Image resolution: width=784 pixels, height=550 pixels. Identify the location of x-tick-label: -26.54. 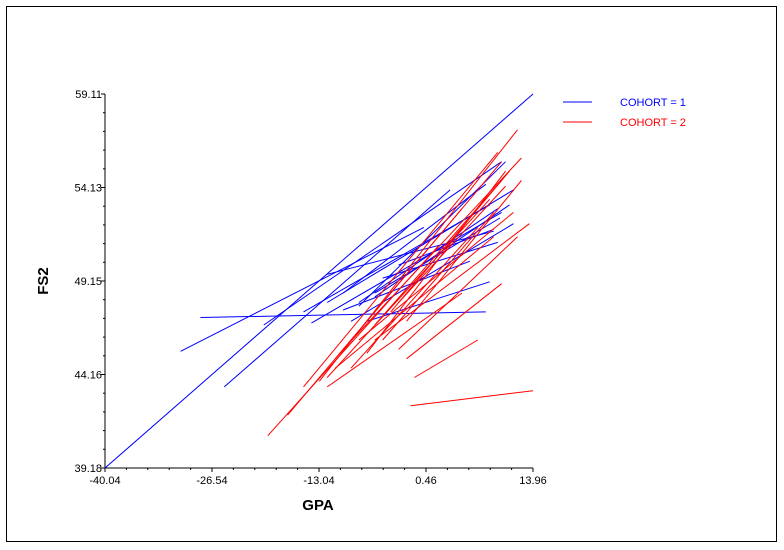
(211, 481).